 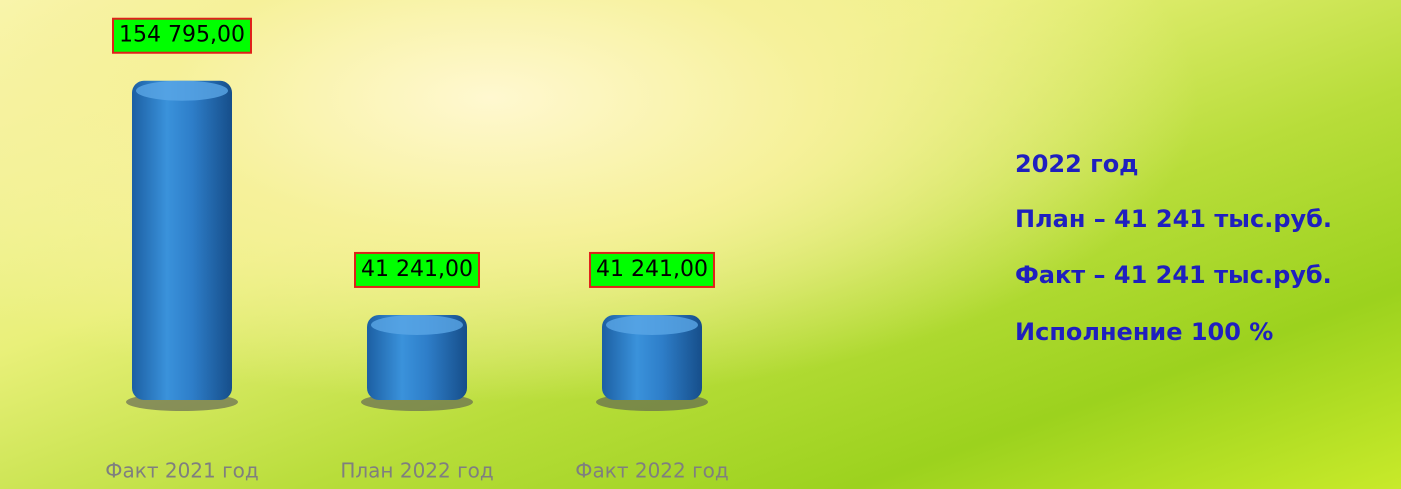 What do you see at coordinates (1173, 219) in the screenshot?
I see `annotation: План – 41 241 тыс.руб.` at bounding box center [1173, 219].